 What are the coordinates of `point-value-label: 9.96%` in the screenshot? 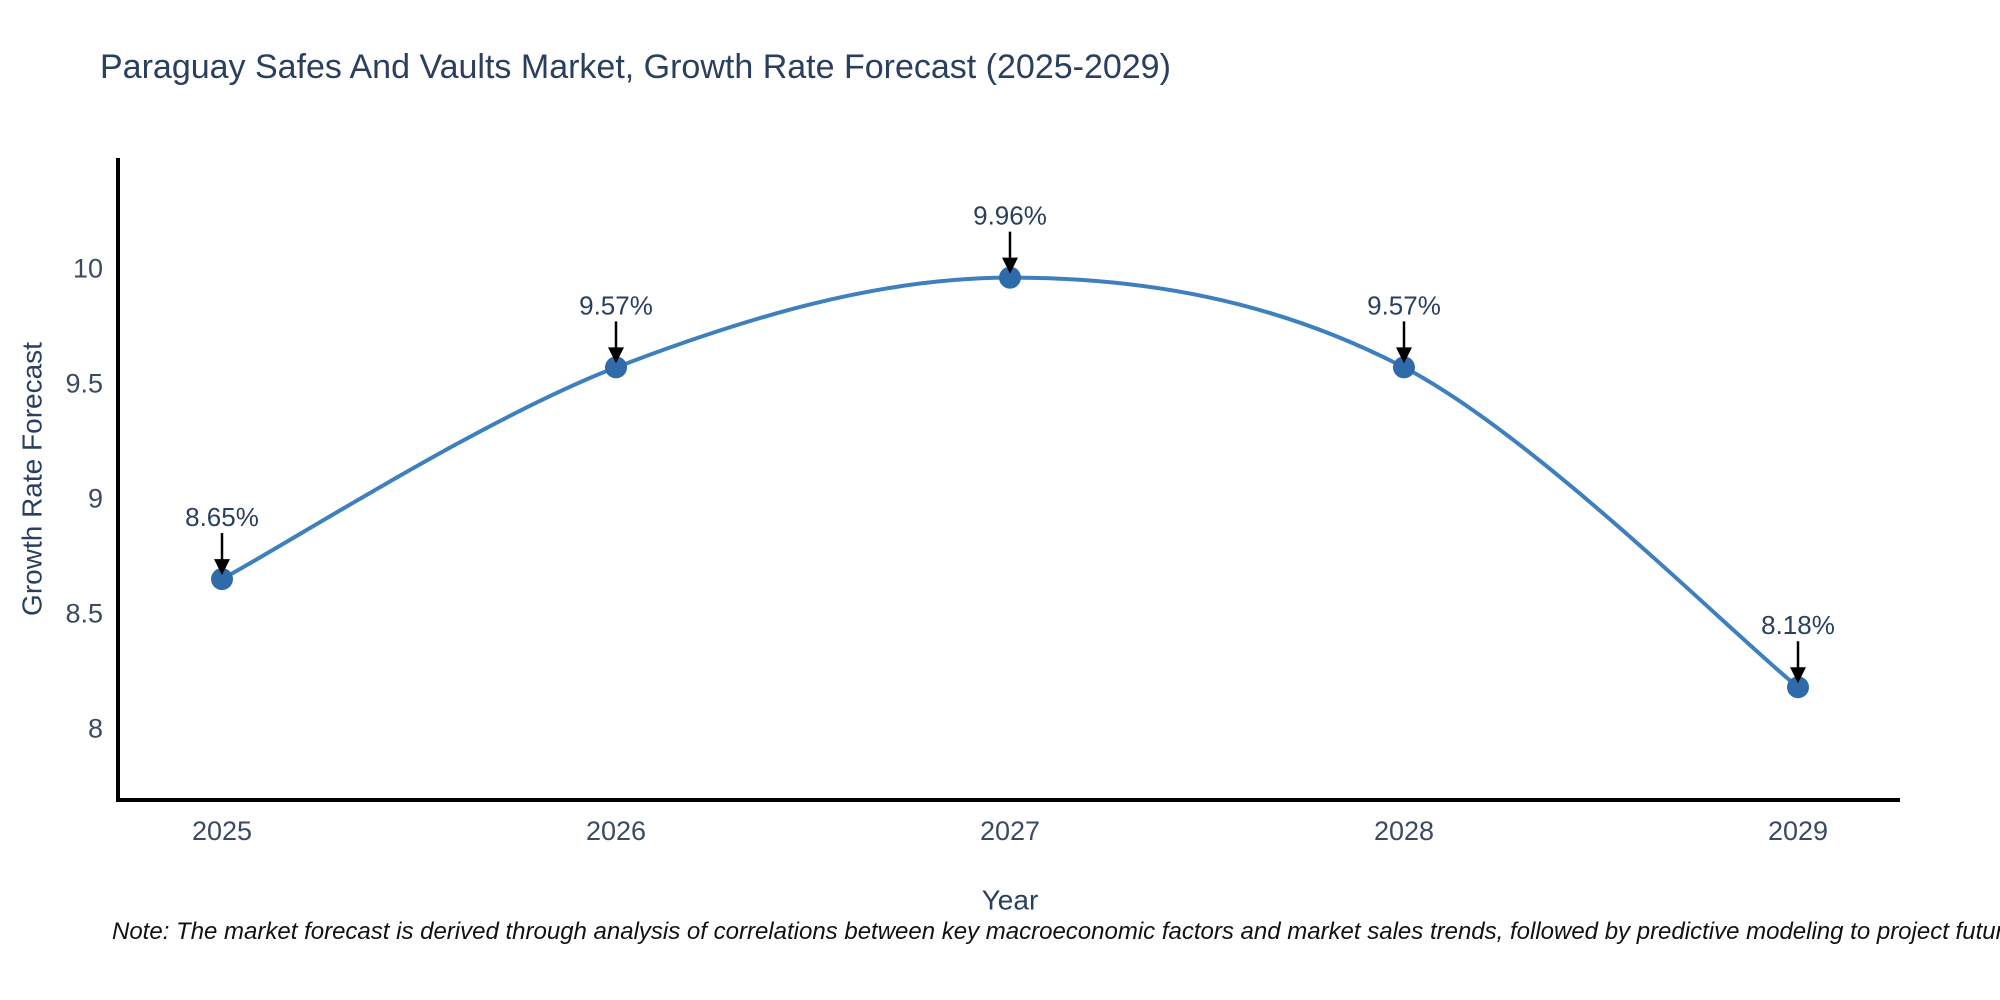 It's located at (1010, 216).